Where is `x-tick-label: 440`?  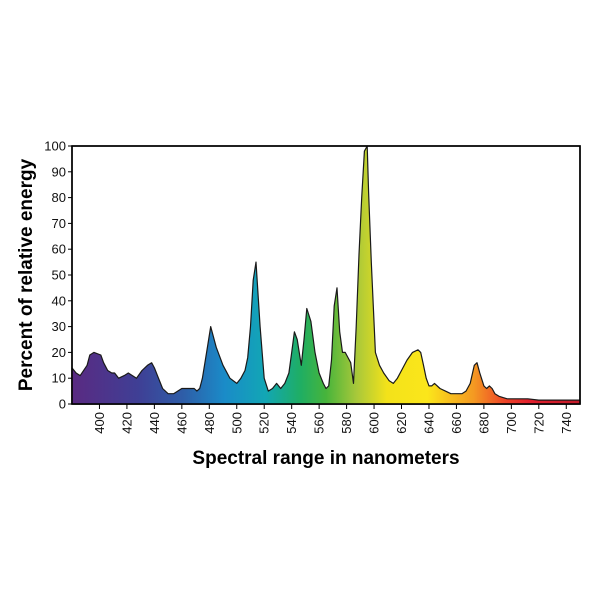 x-tick-label: 440 is located at coordinates (154, 423).